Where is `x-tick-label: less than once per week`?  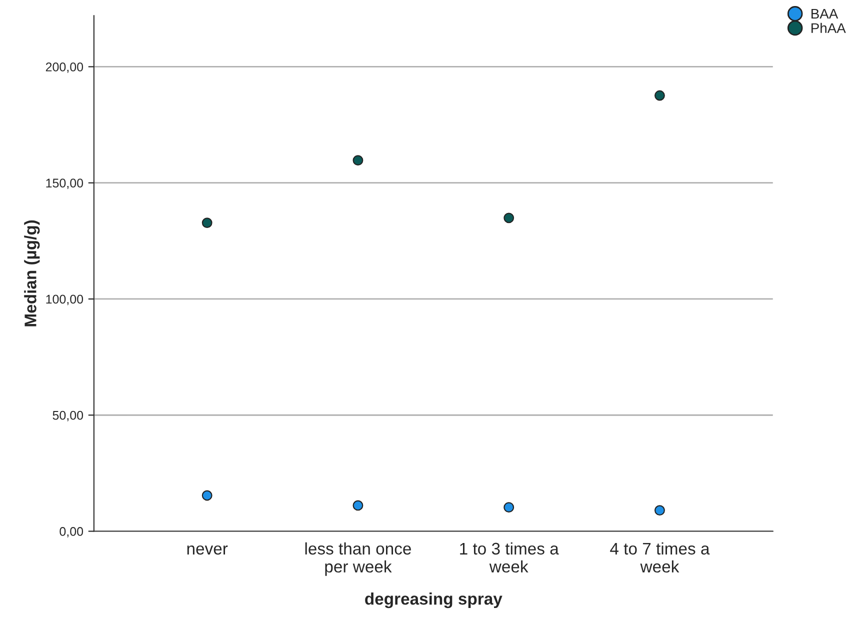
x-tick-label: less than once per week is located at coordinates (358, 559).